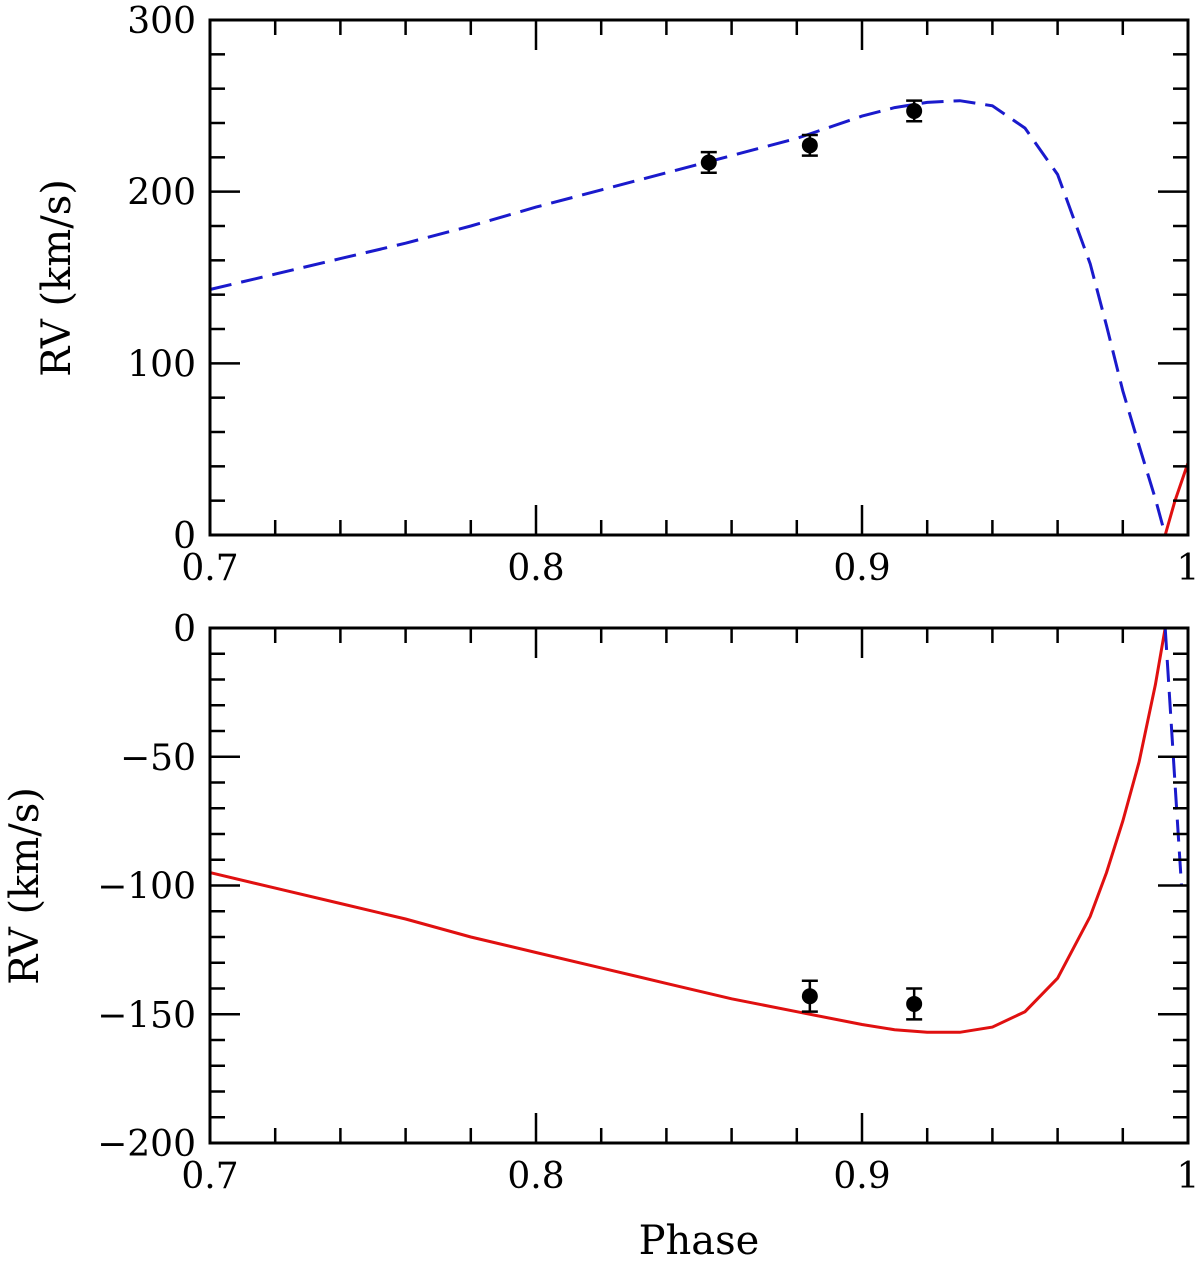  What do you see at coordinates (161, 21) in the screenshot?
I see `y-tick-label: 300` at bounding box center [161, 21].